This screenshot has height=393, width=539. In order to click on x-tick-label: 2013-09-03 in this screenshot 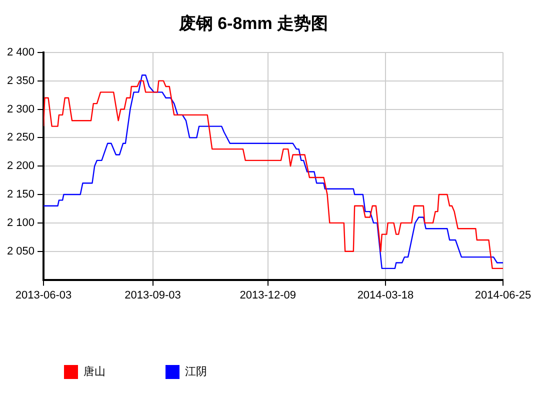, I will do `click(152, 295)`.